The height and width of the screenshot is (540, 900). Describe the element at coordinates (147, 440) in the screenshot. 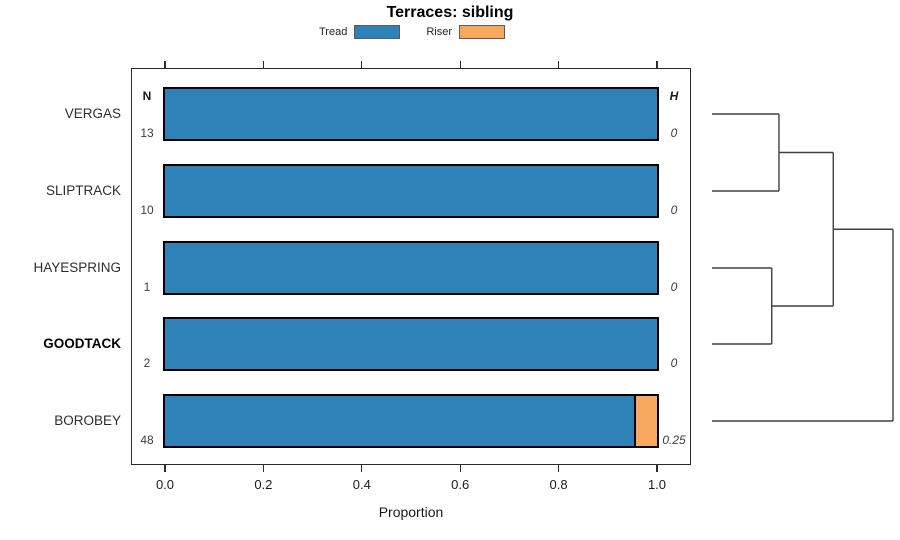

I see `n-value: 48` at that location.